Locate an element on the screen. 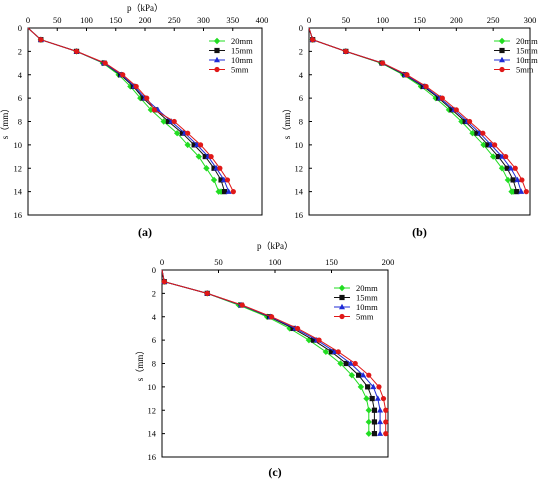 Image resolution: width=550 pixels, height=487 pixels. series-20mm-b is located at coordinates (412, 111).